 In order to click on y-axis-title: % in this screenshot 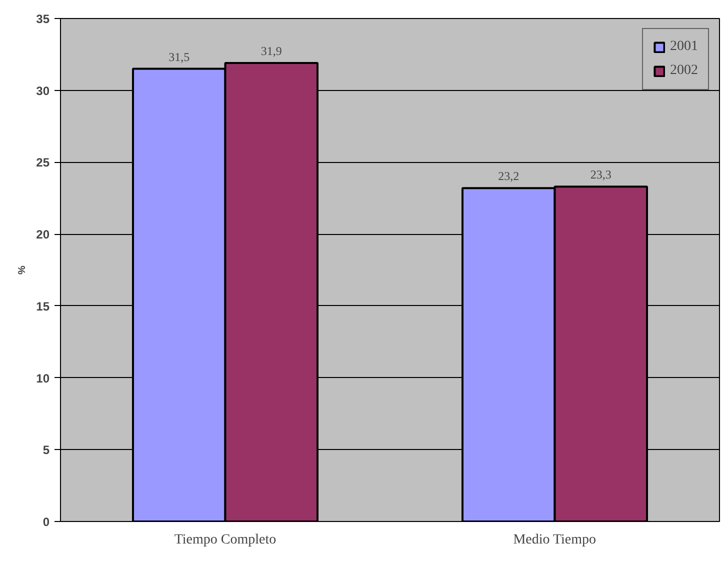, I will do `click(22, 269)`.